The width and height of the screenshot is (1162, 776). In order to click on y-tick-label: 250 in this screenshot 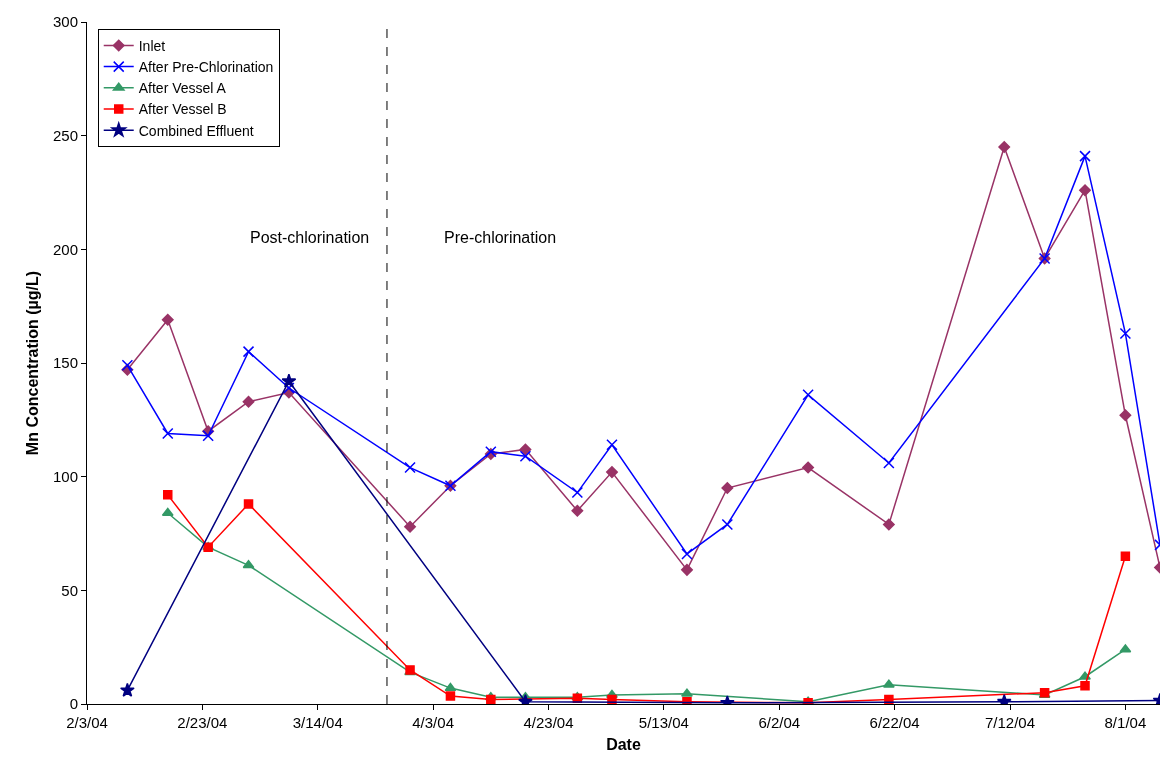, I will do `click(65, 135)`.